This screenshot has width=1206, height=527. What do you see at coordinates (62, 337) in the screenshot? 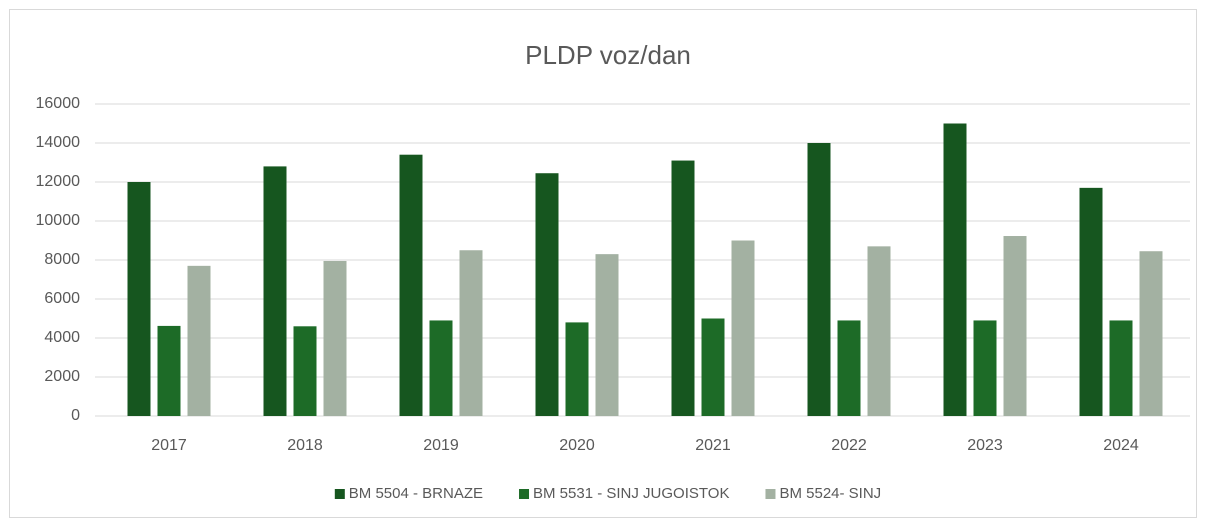
I see `y-tick-label: 4000` at bounding box center [62, 337].